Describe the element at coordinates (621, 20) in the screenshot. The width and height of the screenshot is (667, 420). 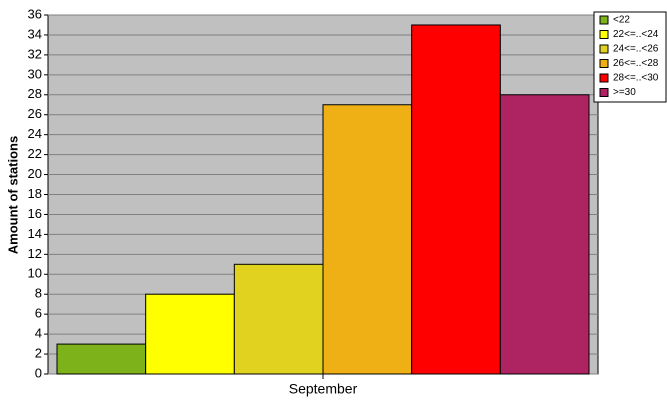
I see `legend-label: <22` at that location.